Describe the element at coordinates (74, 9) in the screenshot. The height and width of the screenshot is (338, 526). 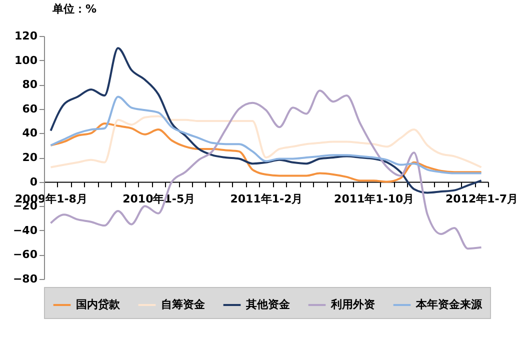
I see `y-axis-title: 单位：%` at that location.